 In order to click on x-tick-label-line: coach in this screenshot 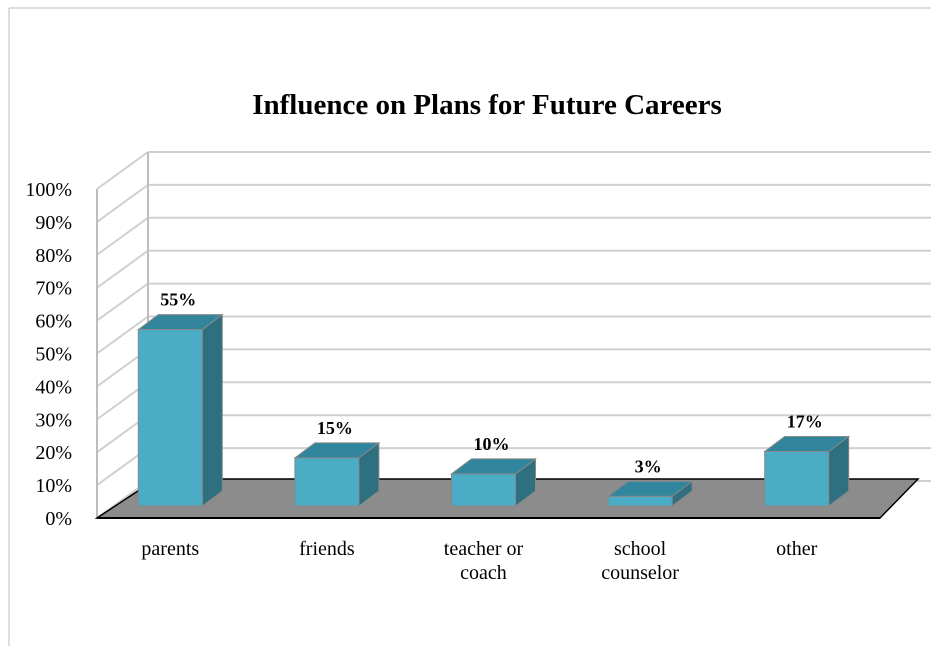, I will do `click(483, 573)`.